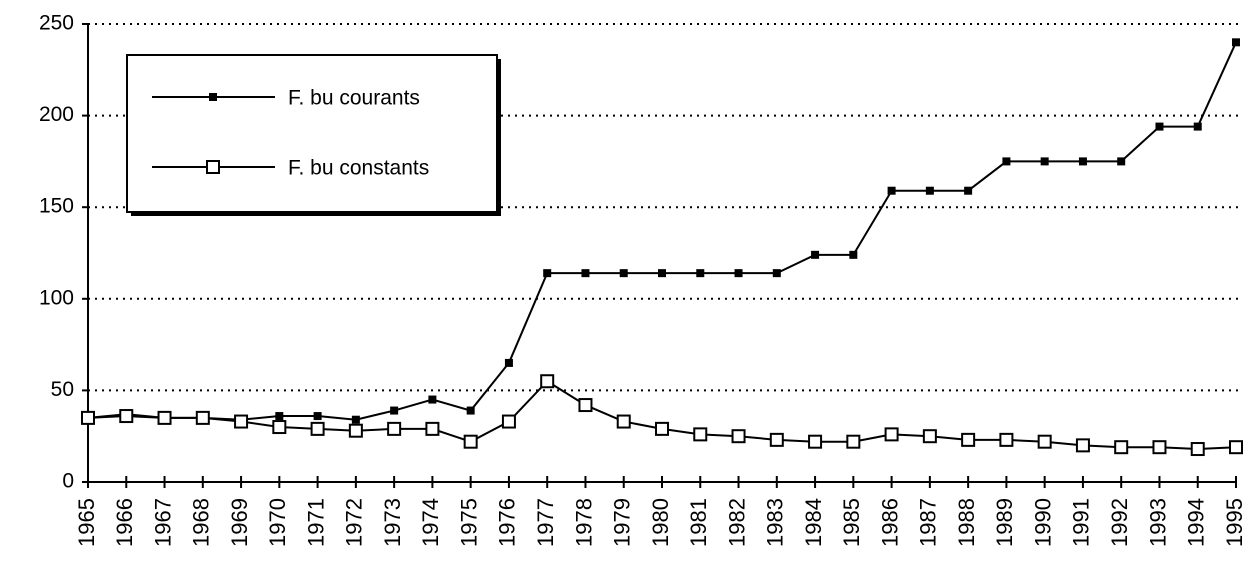 This screenshot has height=575, width=1248. What do you see at coordinates (966, 522) in the screenshot?
I see `x-tick-label: 1988` at bounding box center [966, 522].